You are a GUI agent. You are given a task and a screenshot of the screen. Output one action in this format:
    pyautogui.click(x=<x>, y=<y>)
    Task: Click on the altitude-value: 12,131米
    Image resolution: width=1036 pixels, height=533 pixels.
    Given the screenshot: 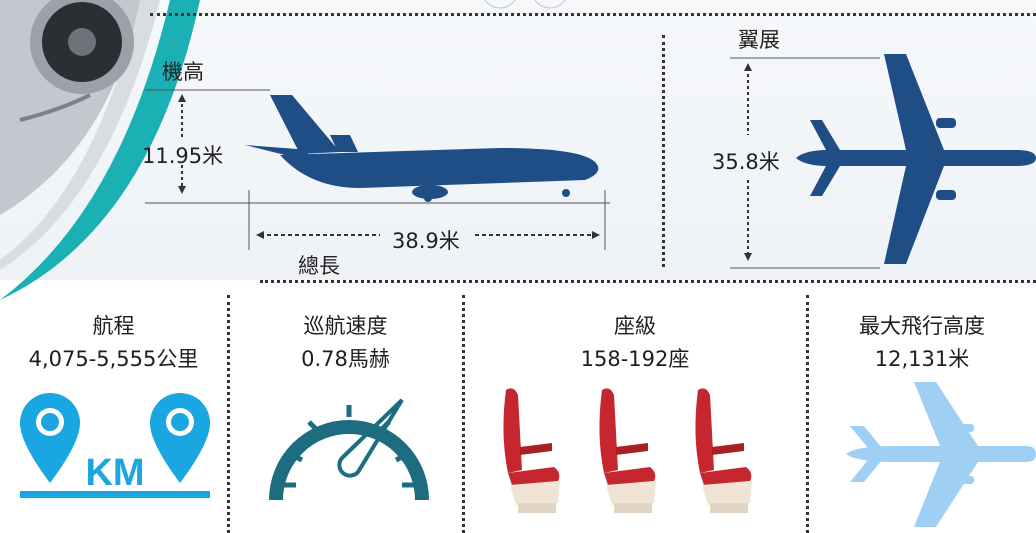 What is the action you would take?
    pyautogui.click(x=922, y=359)
    